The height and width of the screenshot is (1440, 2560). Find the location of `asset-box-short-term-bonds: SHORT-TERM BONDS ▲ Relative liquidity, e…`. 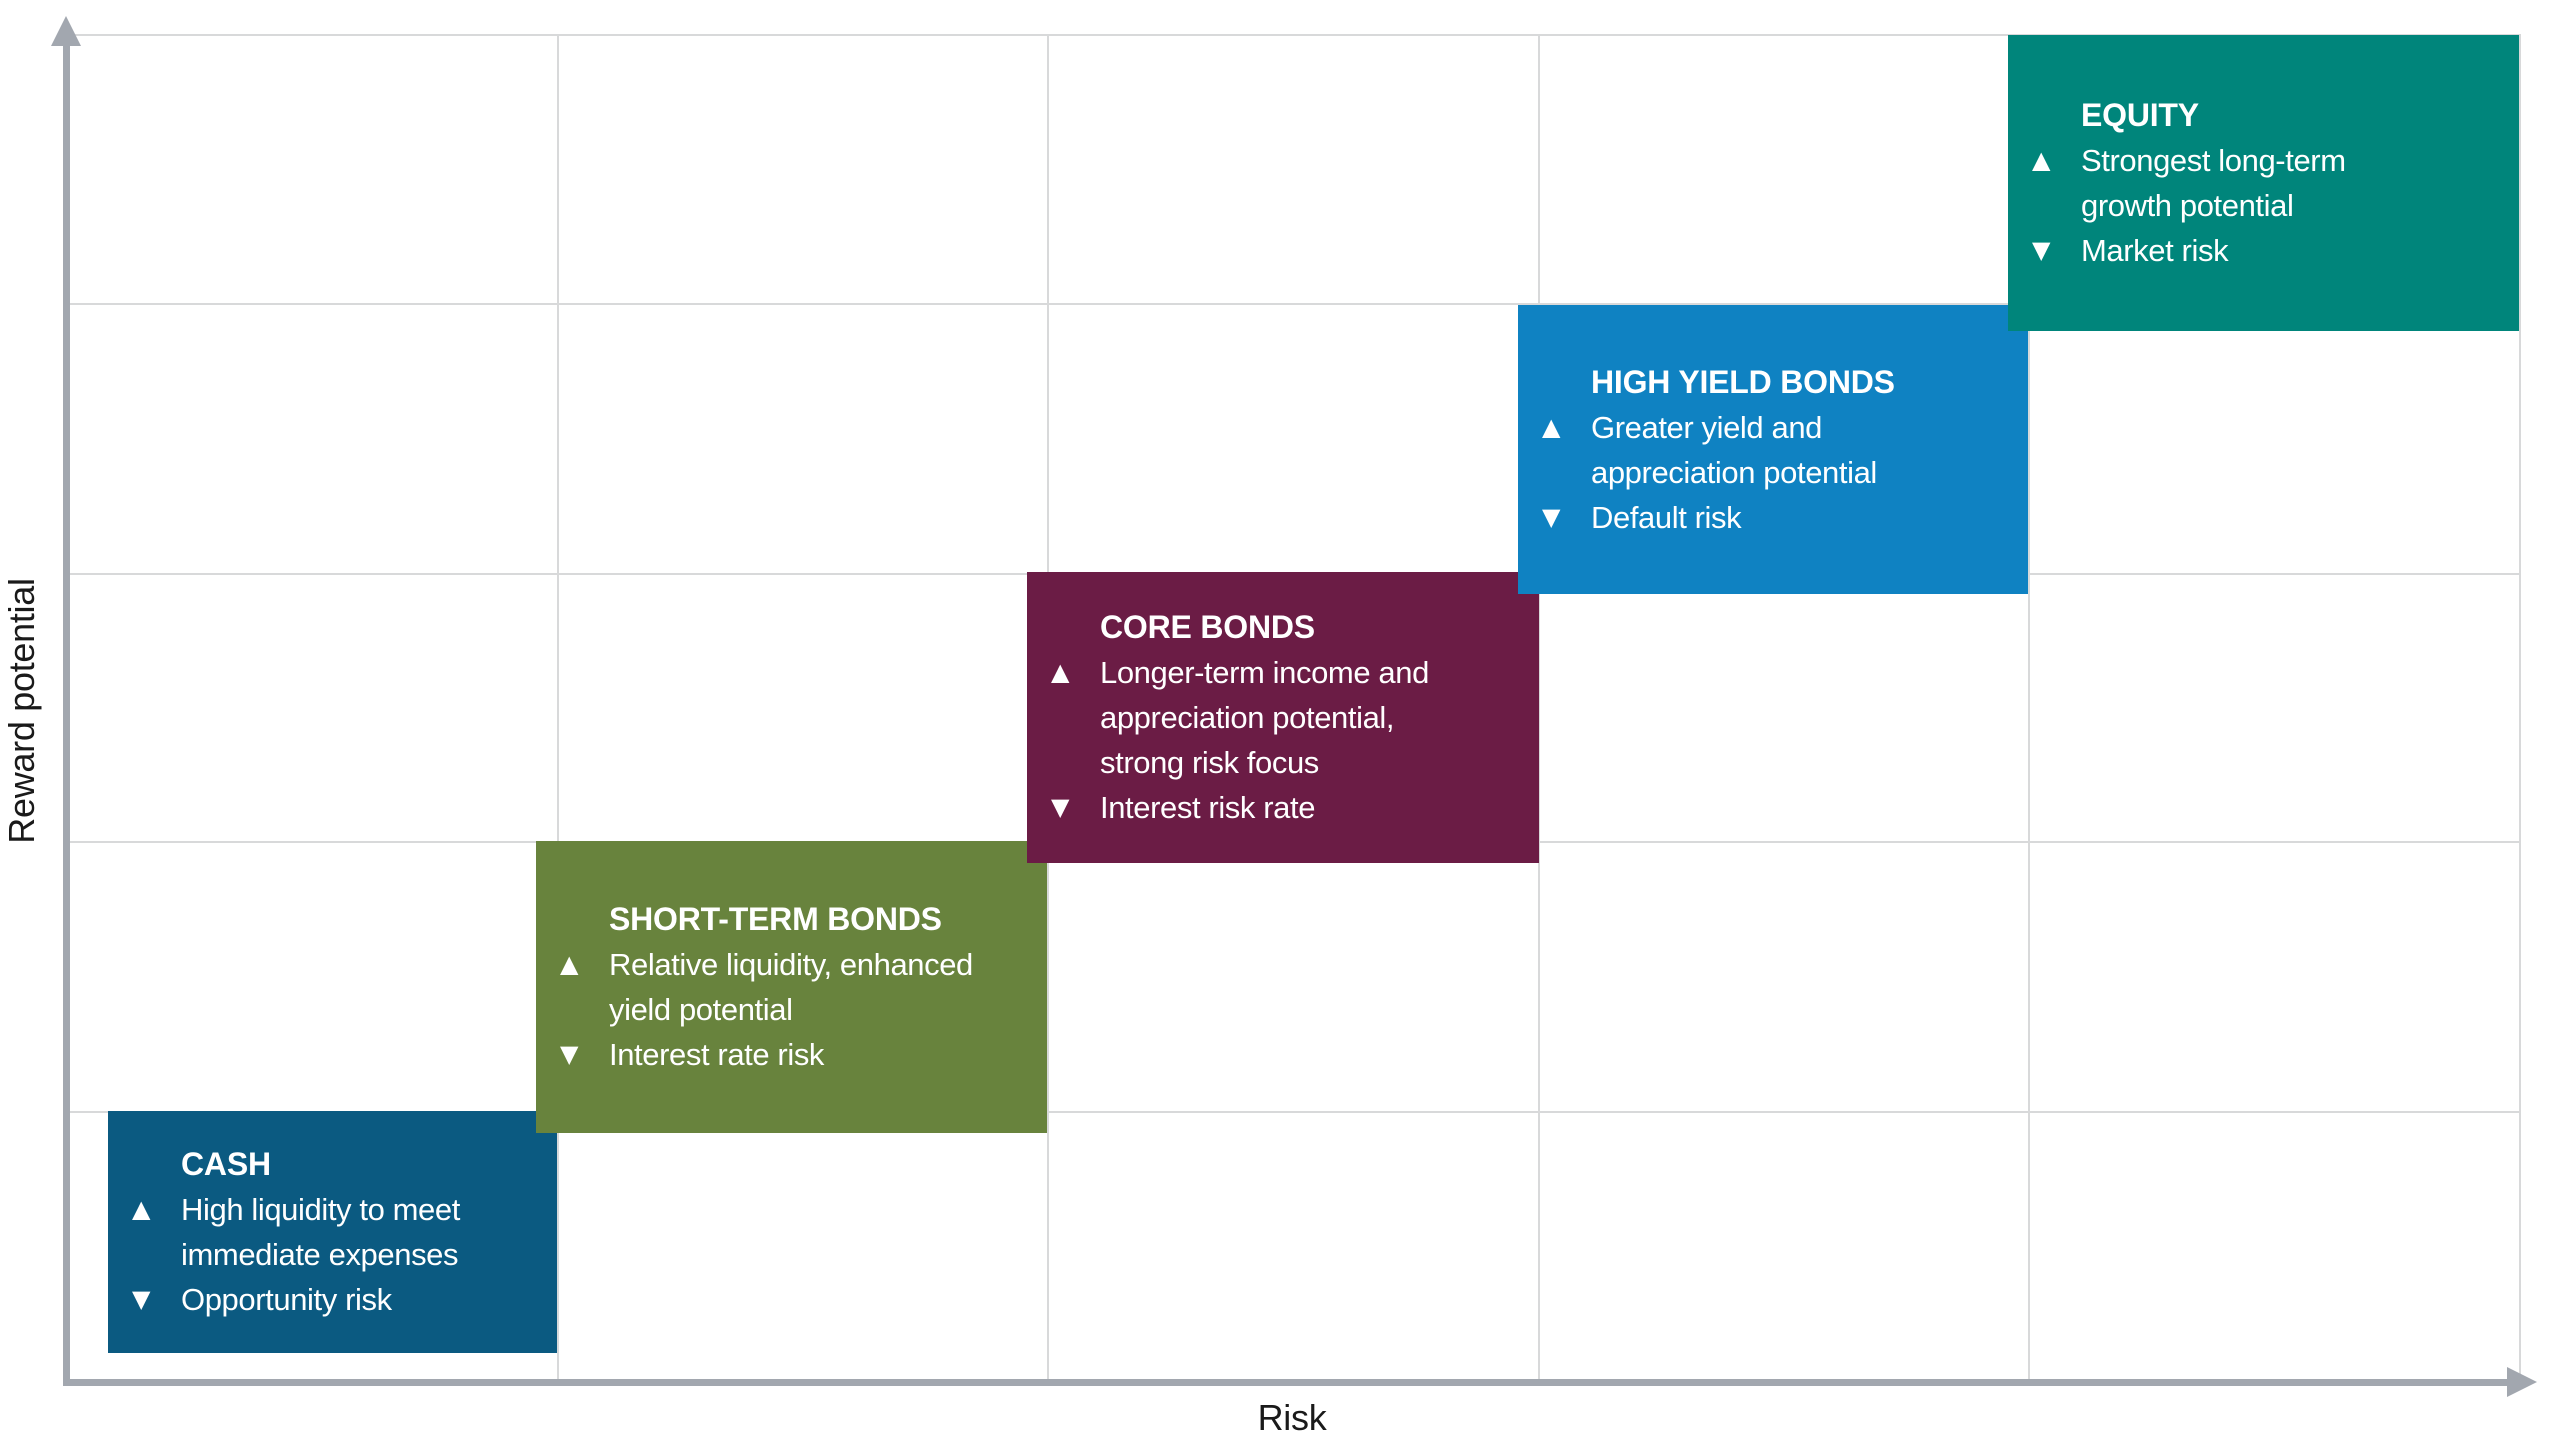

asset-box-short-term-bonds: SHORT-TERM BONDS ▲ Relative liquidity, e… is located at coordinates (791, 987).